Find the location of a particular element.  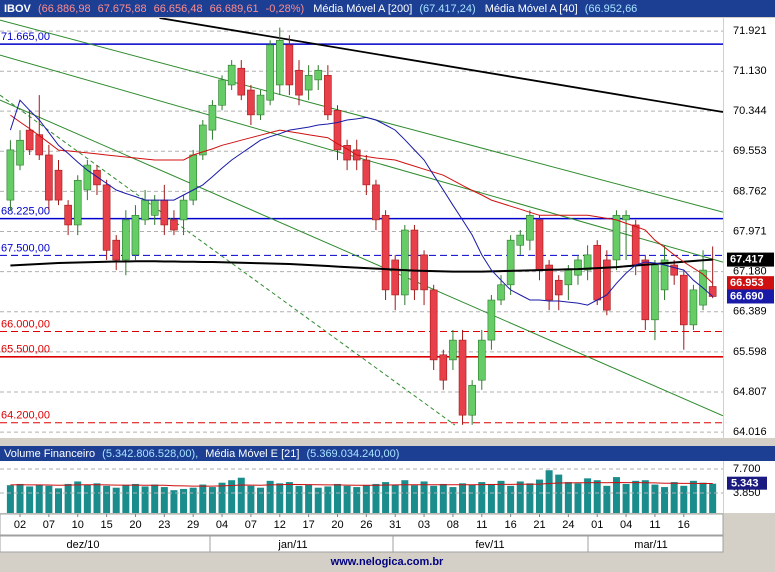

y-tick-label: 64.807 is located at coordinates (750, 392).